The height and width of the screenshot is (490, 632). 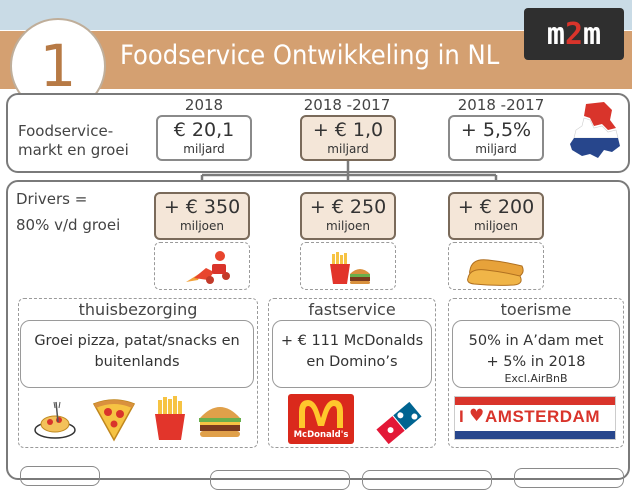 What do you see at coordinates (352, 362) in the screenshot?
I see `fastservice-line2: en Domino’s` at bounding box center [352, 362].